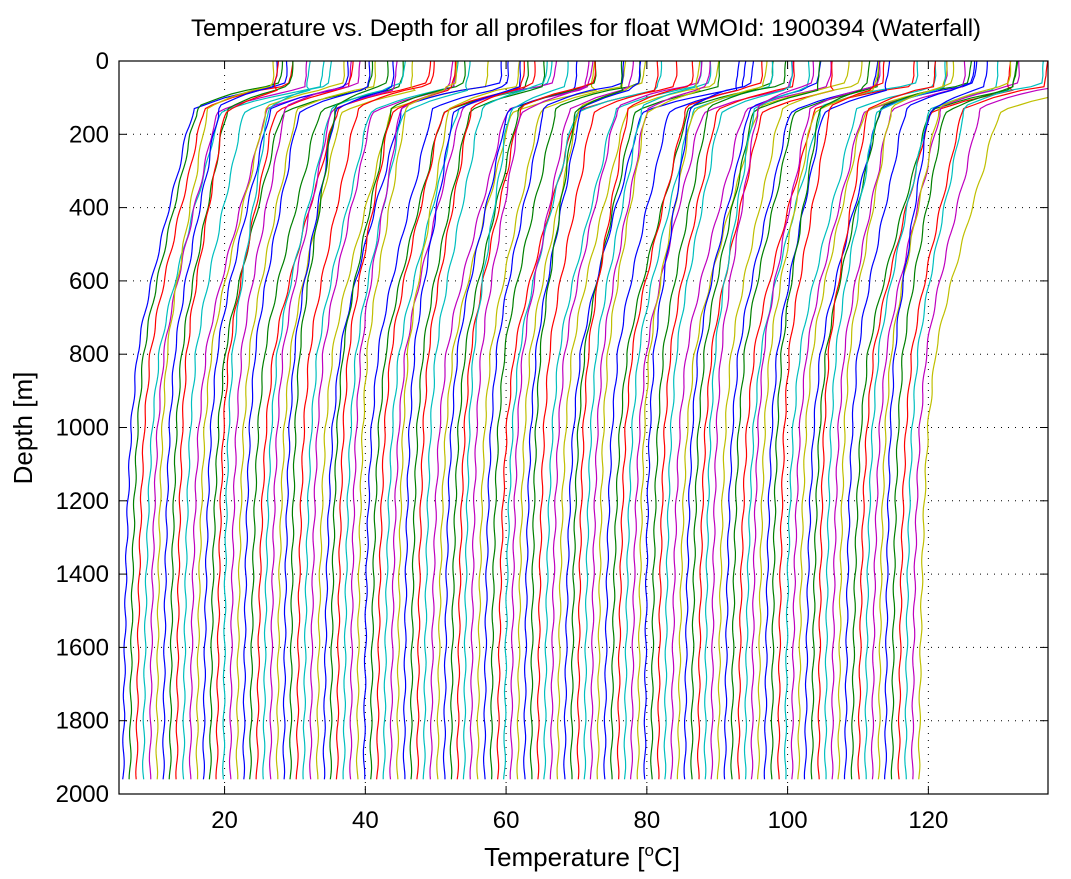 This screenshot has height=879, width=1071. I want to click on x-tick-label: 120, so click(928, 820).